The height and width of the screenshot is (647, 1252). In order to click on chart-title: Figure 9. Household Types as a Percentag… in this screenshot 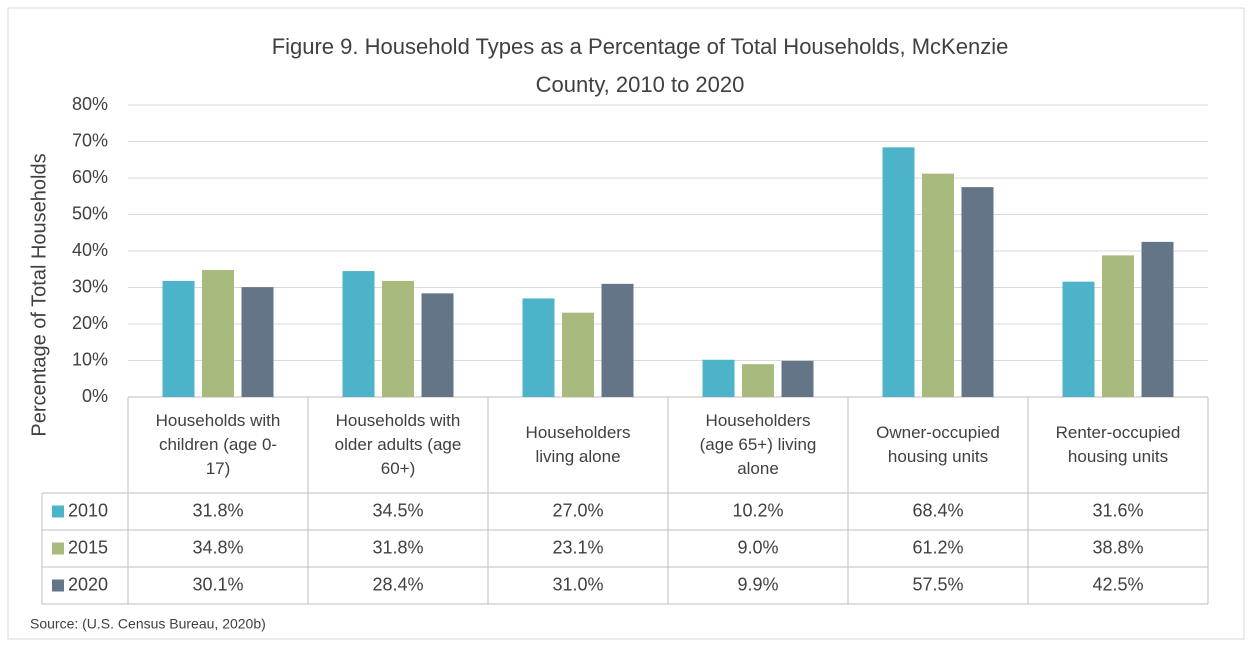, I will do `click(640, 65)`.